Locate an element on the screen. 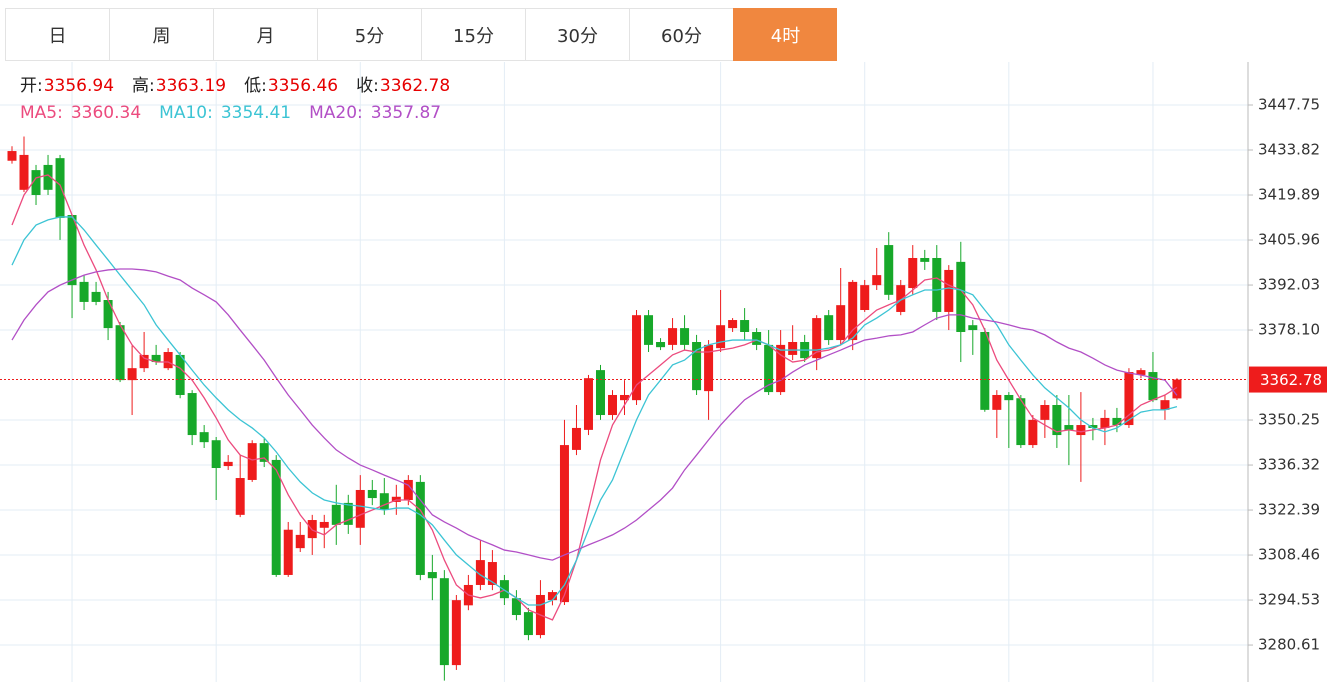 This screenshot has height=682, width=1327. y-tick-label: 3322.39 is located at coordinates (1289, 510).